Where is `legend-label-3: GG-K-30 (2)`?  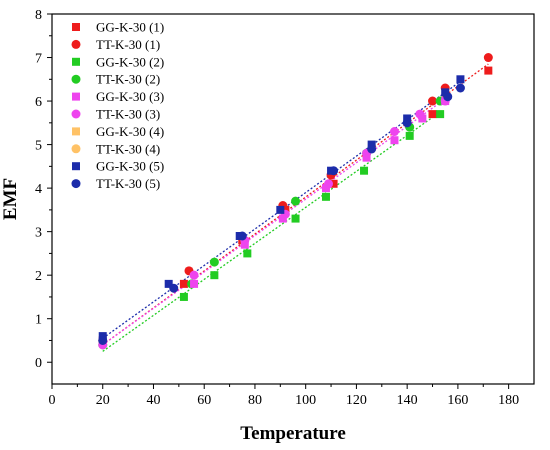
legend-label-3: GG-K-30 (2) is located at coordinates (130, 61).